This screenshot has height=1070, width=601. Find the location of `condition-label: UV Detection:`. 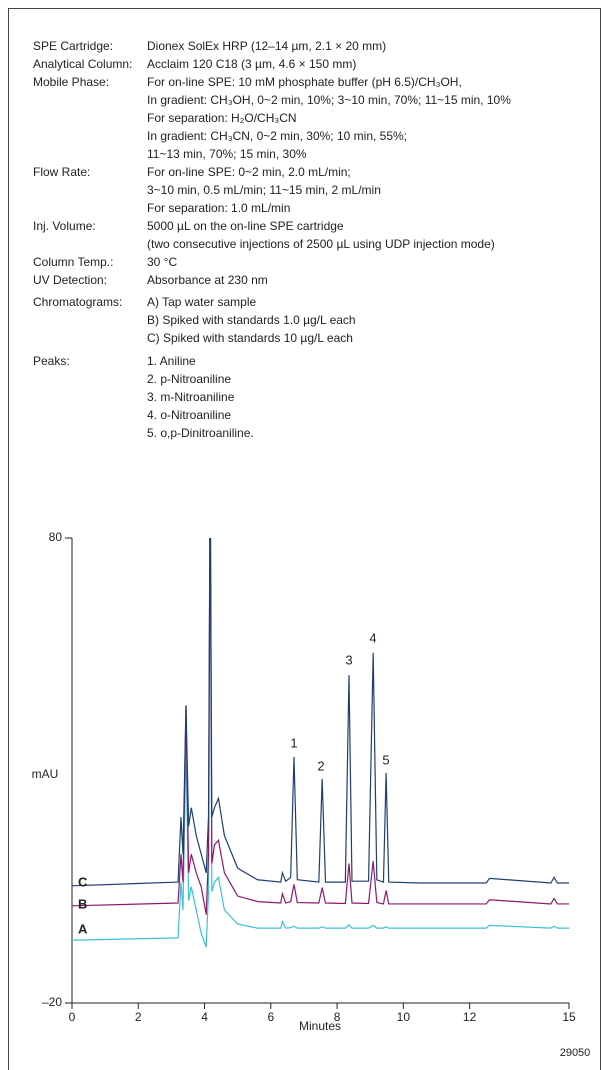

condition-label: UV Detection: is located at coordinates (70, 280).